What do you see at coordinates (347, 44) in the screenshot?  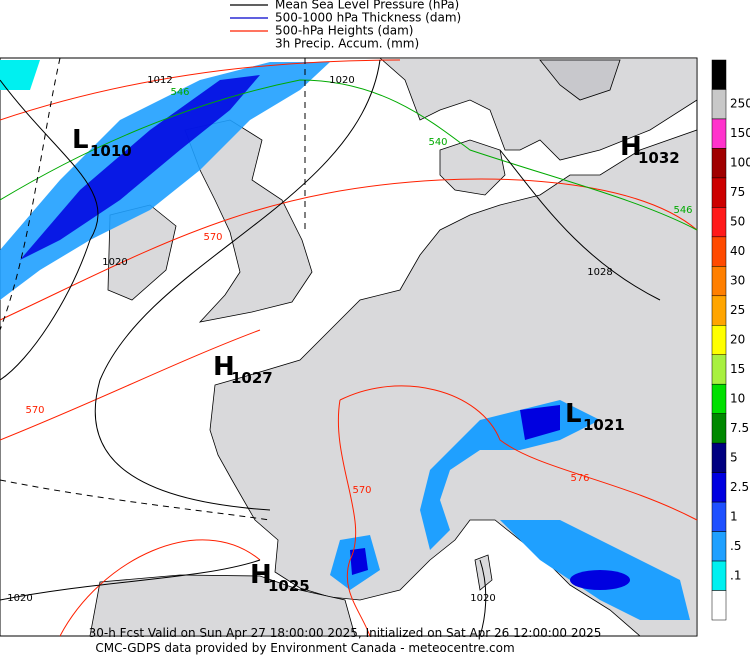 I see `legend-label: 3h Precip. Accum. (mm)` at bounding box center [347, 44].